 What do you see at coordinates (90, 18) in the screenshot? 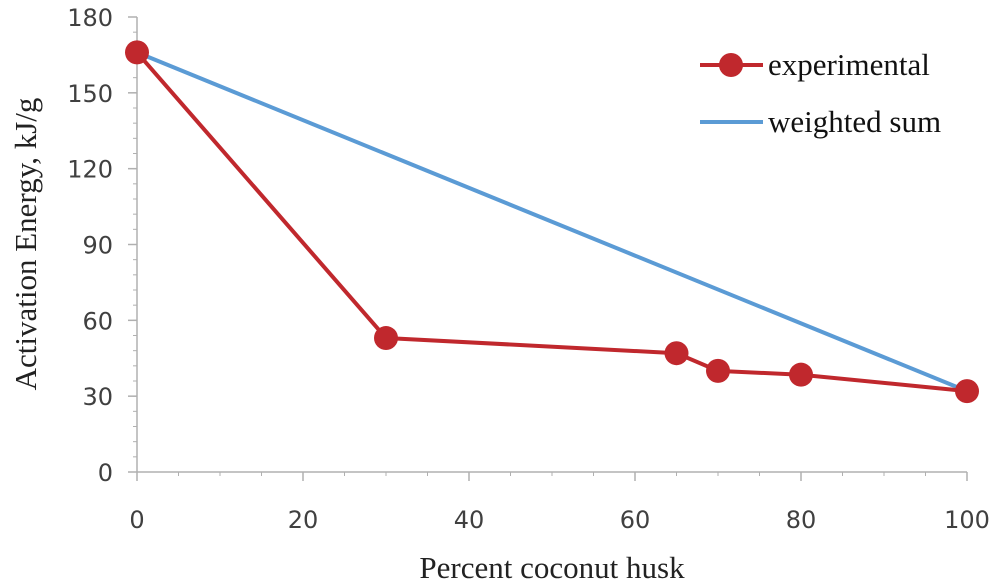
I see `y-tick-label: 180` at bounding box center [90, 18].